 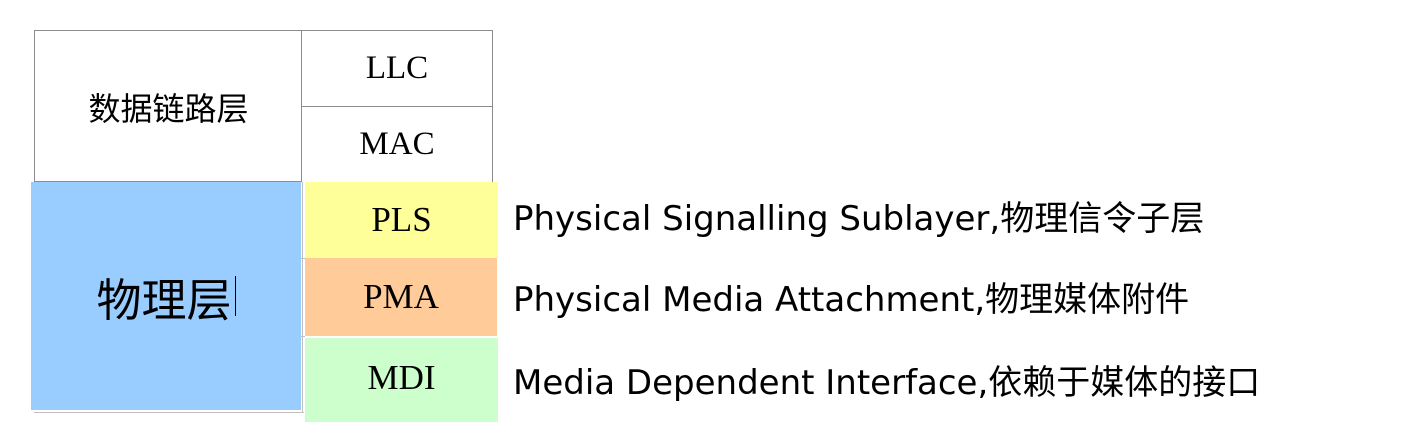 I want to click on pma-description: Physical Media Attachment,物理媒体附件, so click(x=851, y=300).